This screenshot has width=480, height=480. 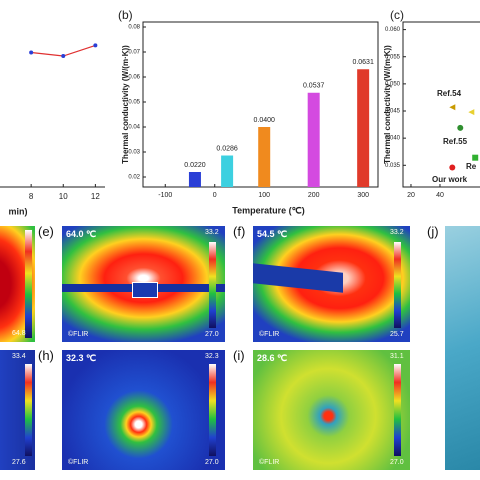 What do you see at coordinates (19, 333) in the screenshot?
I see `scale-min: 64.8` at bounding box center [19, 333].